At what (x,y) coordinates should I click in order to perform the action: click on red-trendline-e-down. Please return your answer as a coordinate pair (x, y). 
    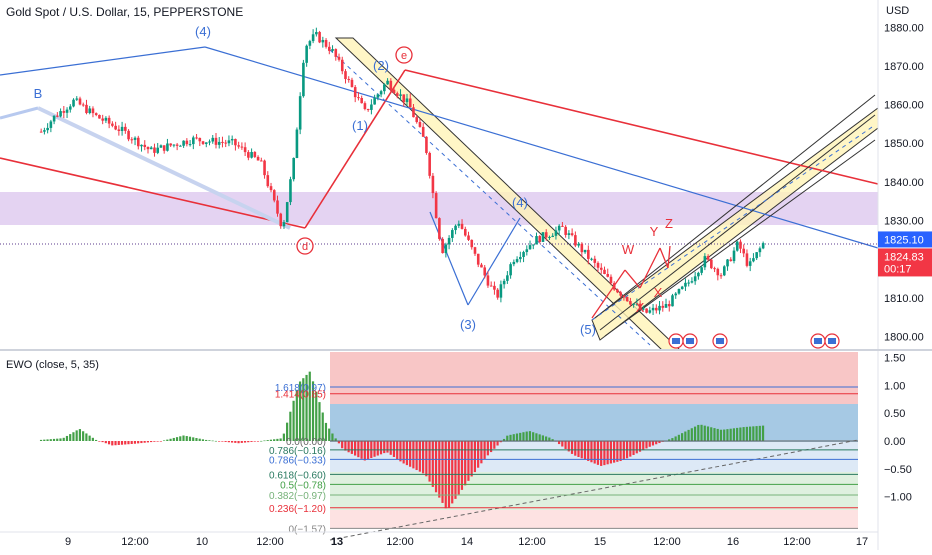
    Looking at the image, I should click on (641, 127).